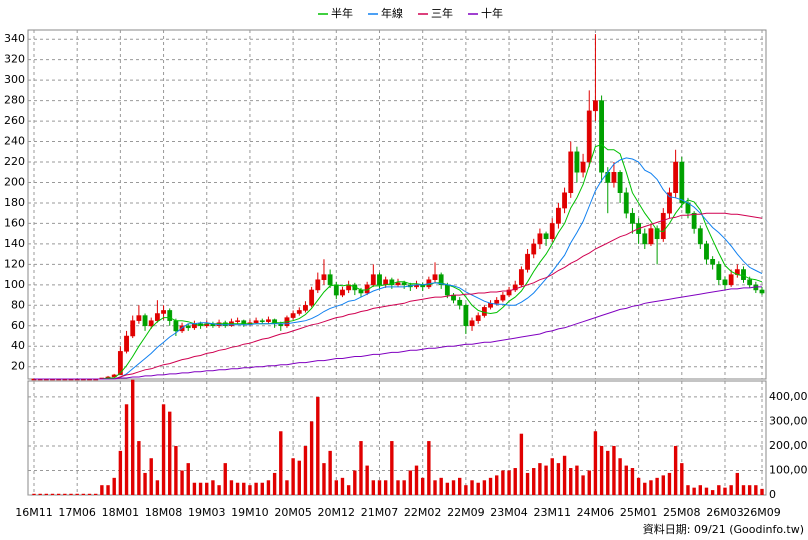  Describe the element at coordinates (442, 13) in the screenshot. I see `legend-label: 三年` at that location.